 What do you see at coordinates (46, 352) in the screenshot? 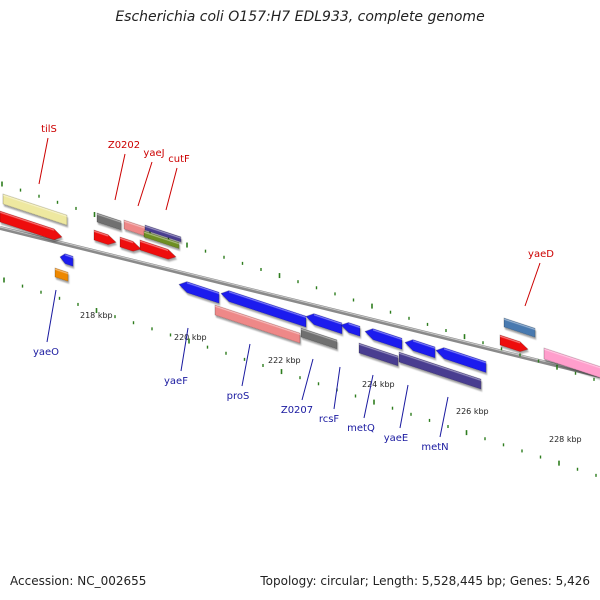
I see `gene-label-yaeO: yaeO` at bounding box center [46, 352].